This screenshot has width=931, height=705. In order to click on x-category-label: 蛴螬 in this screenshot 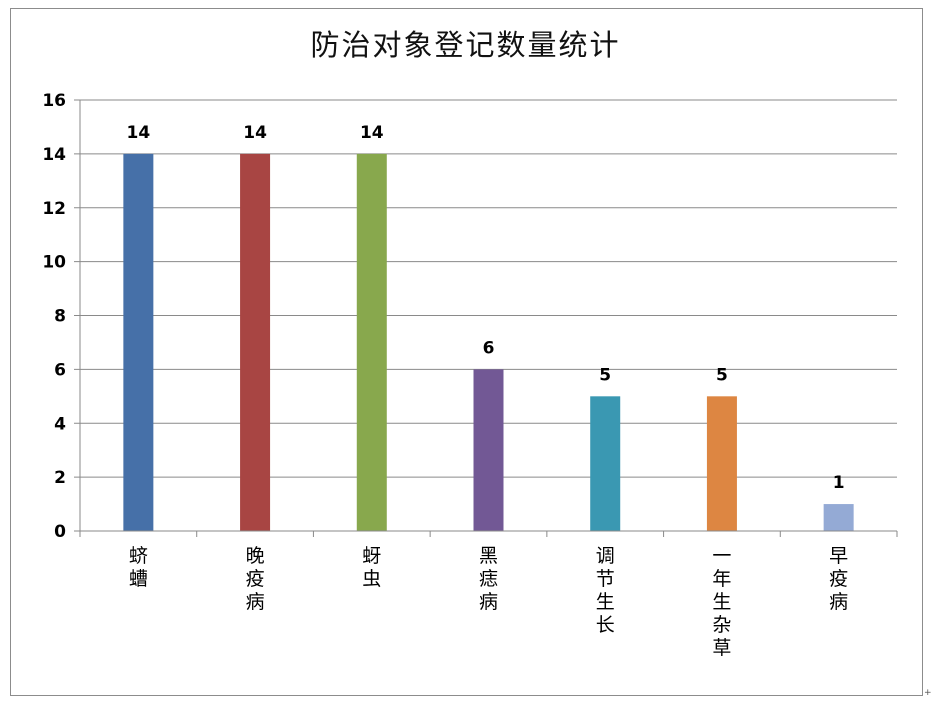, I will do `click(138, 567)`.